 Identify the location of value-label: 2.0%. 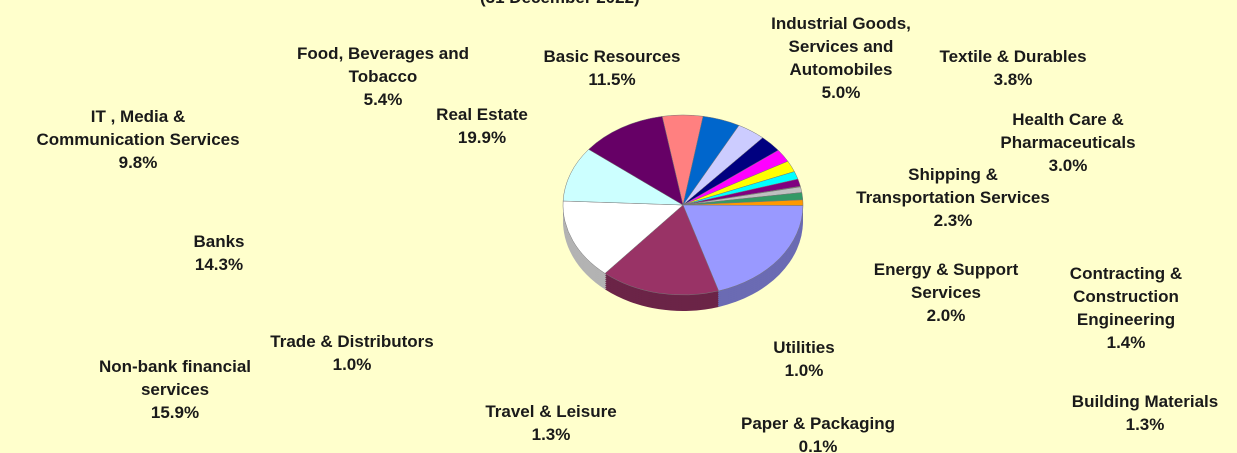
(946, 315).